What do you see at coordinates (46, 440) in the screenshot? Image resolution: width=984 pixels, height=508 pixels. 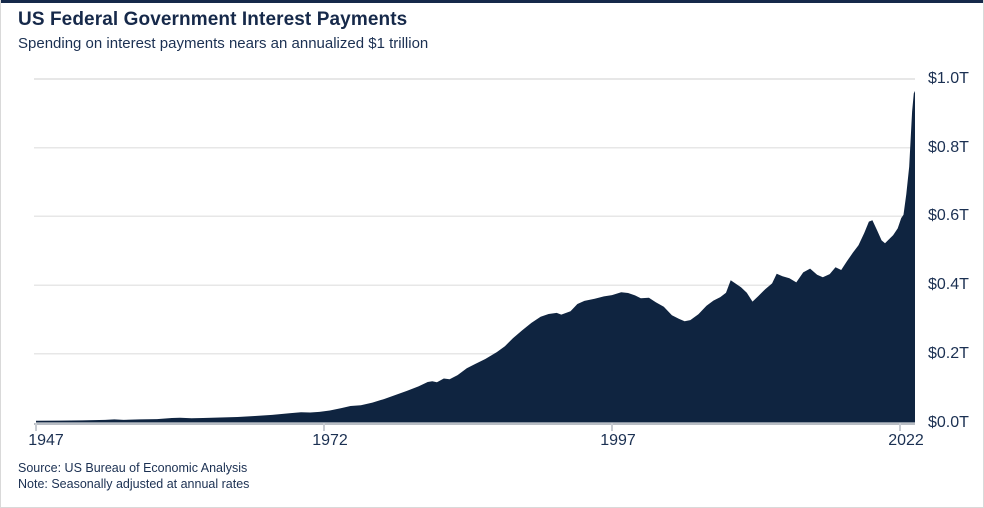 I see `x-axis-label: 1947` at bounding box center [46, 440].